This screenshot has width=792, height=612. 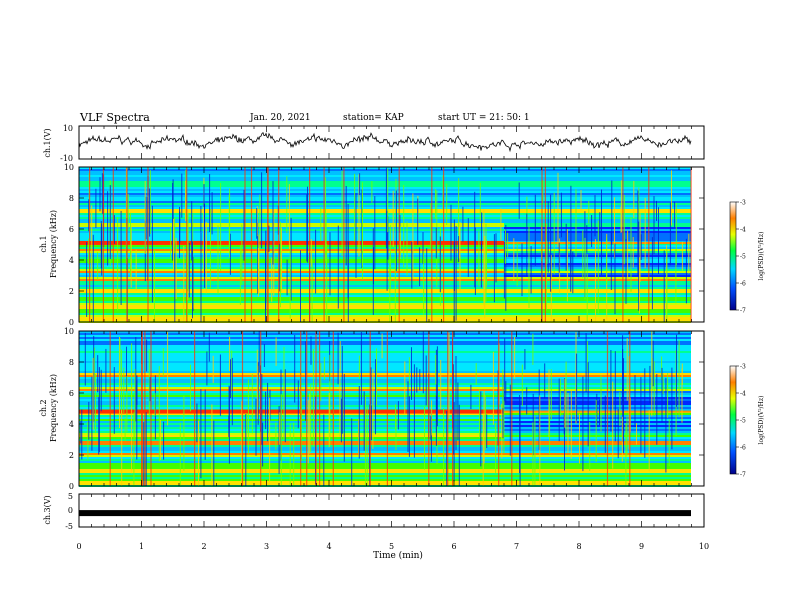 What do you see at coordinates (68, 128) in the screenshot?
I see `ch1-ytick-top: 10` at bounding box center [68, 128].